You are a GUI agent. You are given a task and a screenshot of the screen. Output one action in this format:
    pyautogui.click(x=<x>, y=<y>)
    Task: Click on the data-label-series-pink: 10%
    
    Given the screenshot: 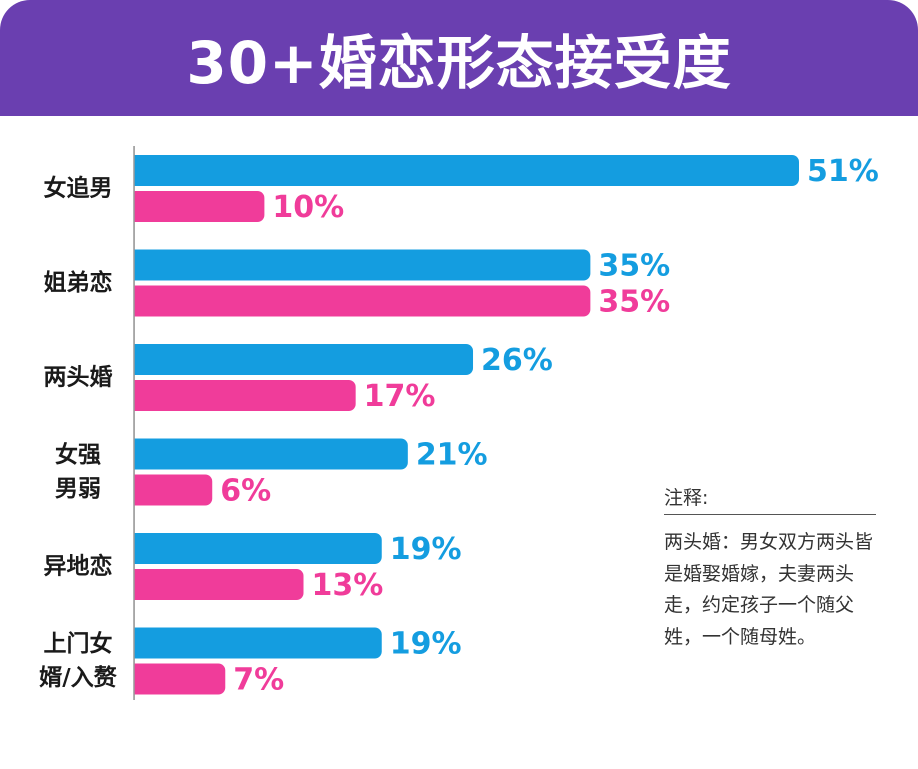 What is the action you would take?
    pyautogui.click(x=308, y=207)
    